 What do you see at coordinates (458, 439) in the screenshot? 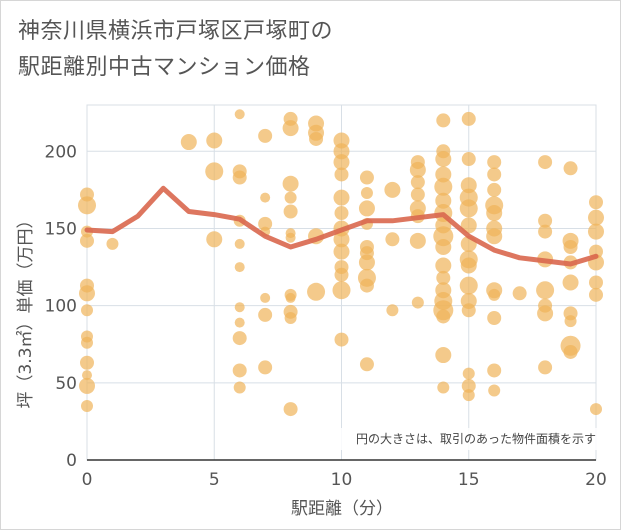
I see `annotation-layer: 円の大きさは、取引のあった物件面積を示す` at bounding box center [458, 439].